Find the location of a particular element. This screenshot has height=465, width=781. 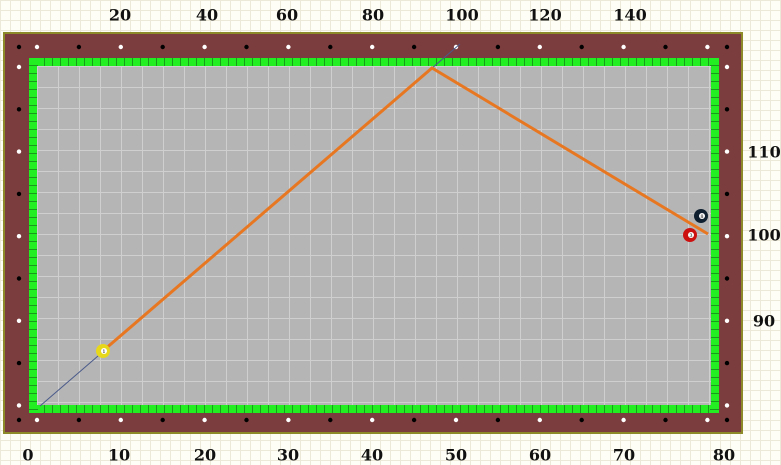

right-axis-label: 100 is located at coordinates (764, 235).